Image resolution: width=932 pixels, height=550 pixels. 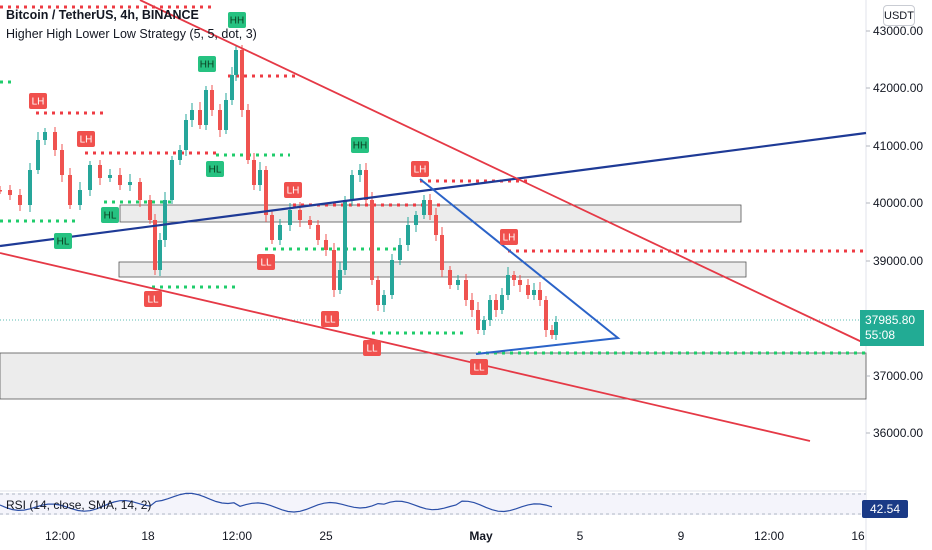 I want to click on y-tick: 43000.00, so click(x=898, y=31).